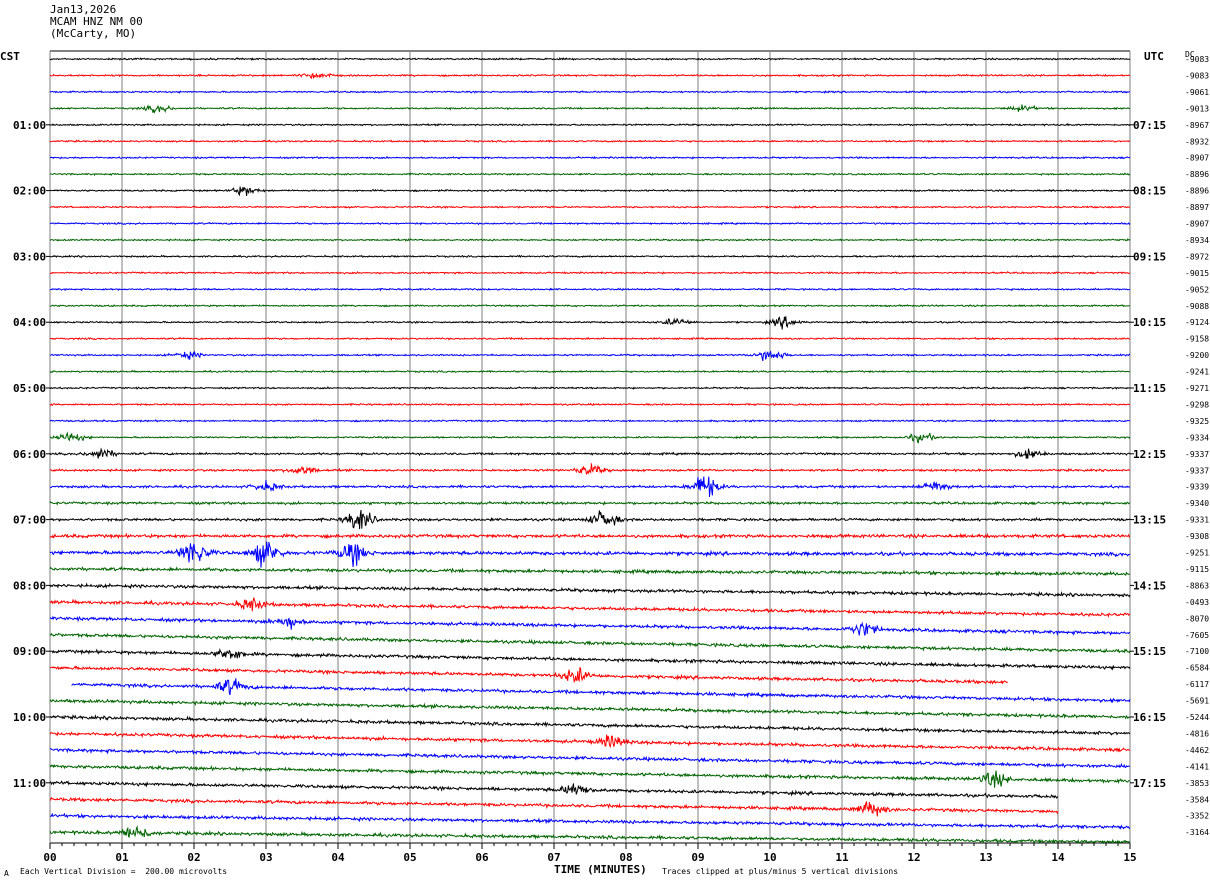 This screenshot has height=886, width=1210. What do you see at coordinates (29, 454) in the screenshot?
I see `left-time-label-24: 06:00` at bounding box center [29, 454].